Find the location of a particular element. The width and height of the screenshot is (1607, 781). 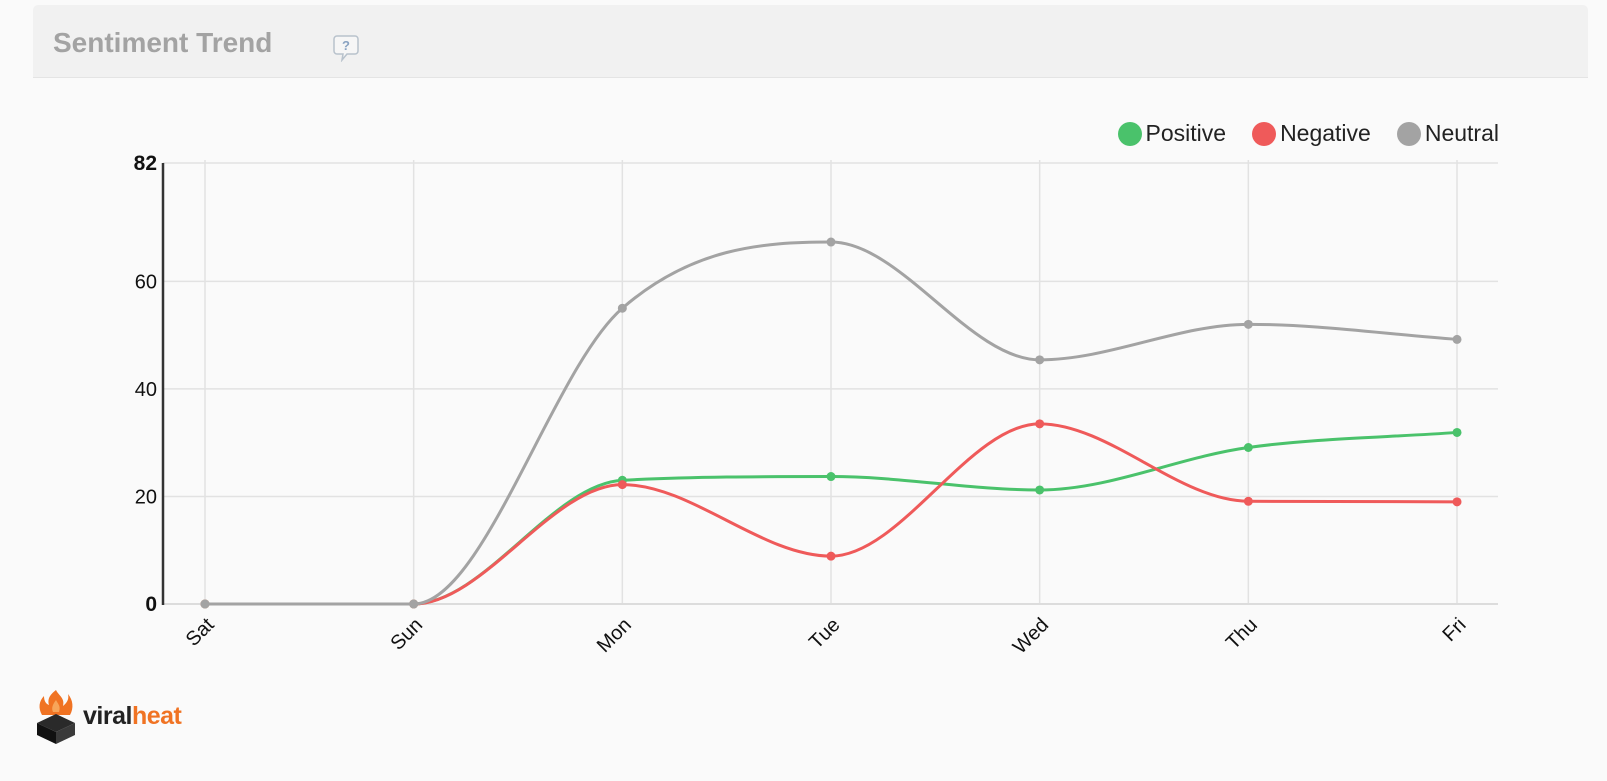

legend-label-neutral: Neutral is located at coordinates (1461, 133).